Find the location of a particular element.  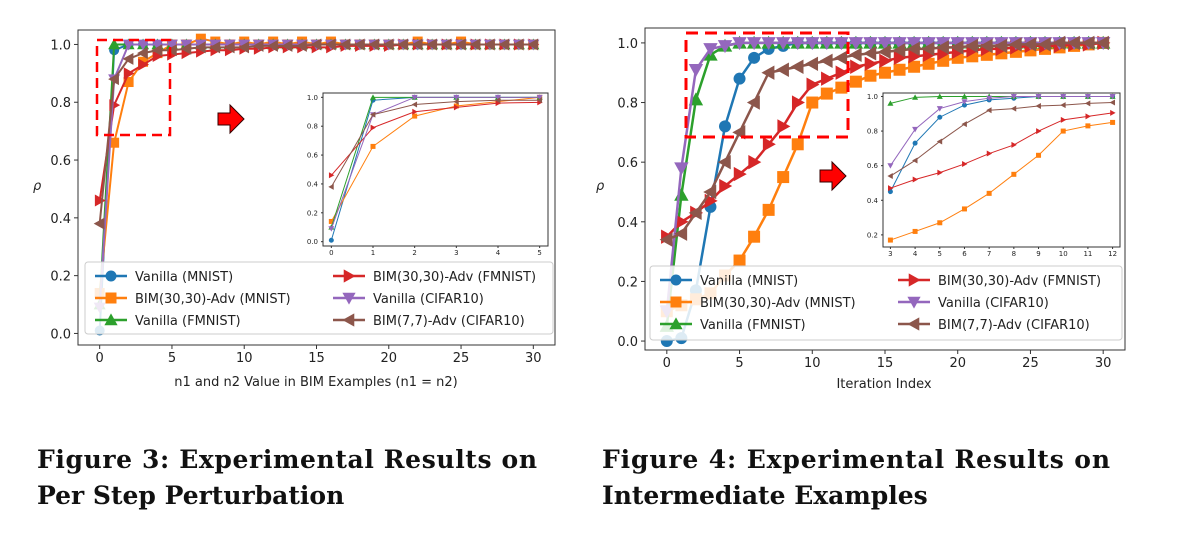

fig4-y-tick-label: 0.8 is located at coordinates (627, 104).